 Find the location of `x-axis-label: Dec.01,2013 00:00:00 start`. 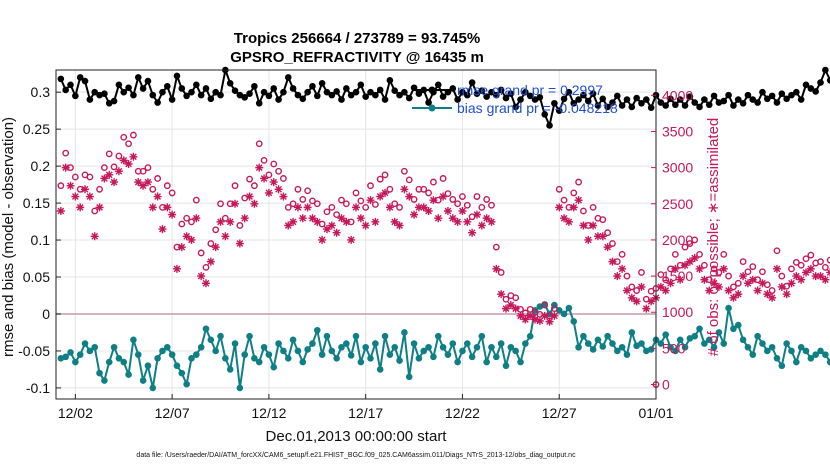

x-axis-label: Dec.01,2013 00:00:00 start is located at coordinates (357, 436).